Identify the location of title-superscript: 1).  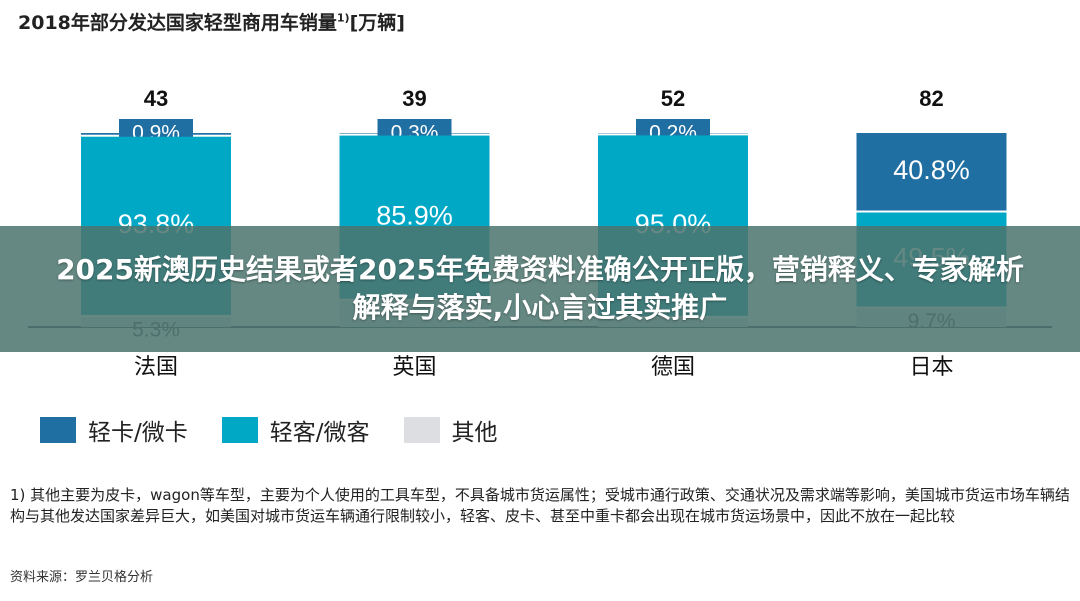
(343, 18).